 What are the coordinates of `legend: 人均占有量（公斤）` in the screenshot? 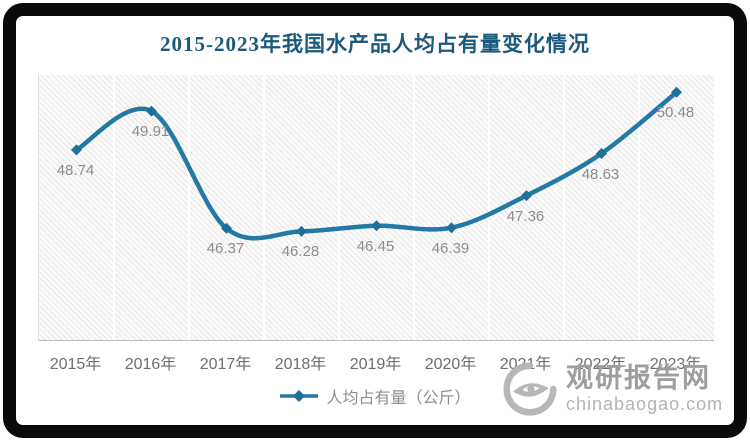 It's located at (375, 396).